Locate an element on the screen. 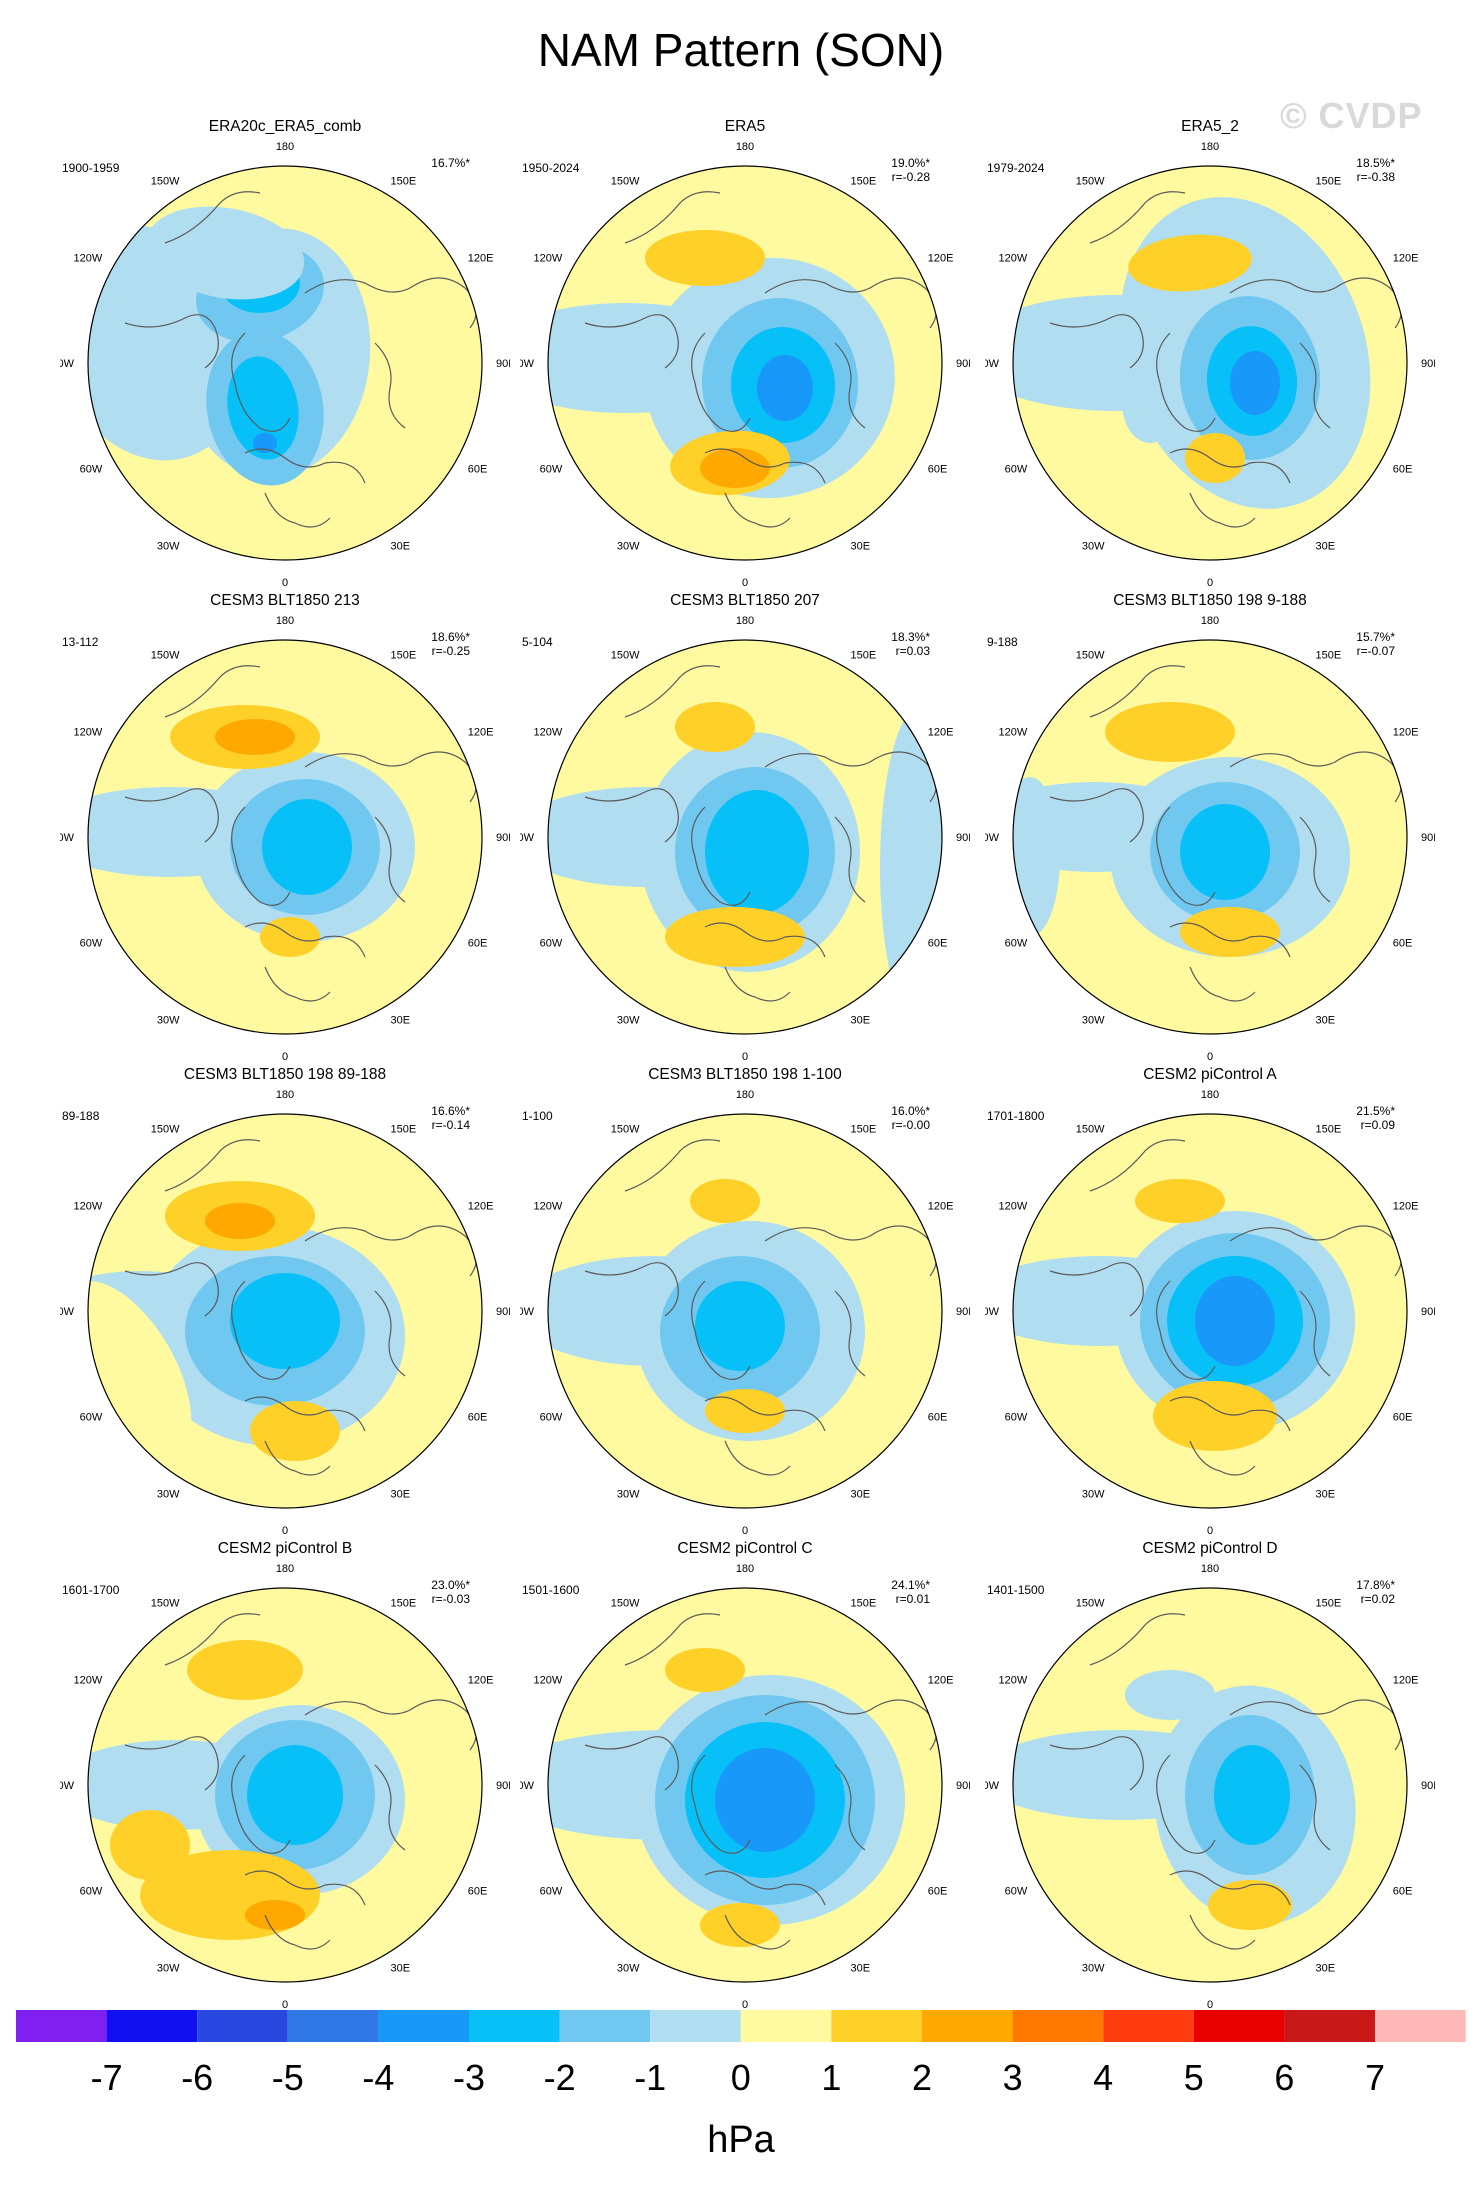 The height and width of the screenshot is (2186, 1482). panel-variance-pct: 18.6%* is located at coordinates (450, 637).